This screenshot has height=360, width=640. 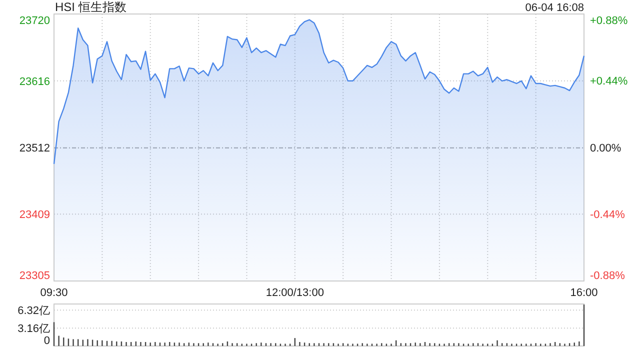 What do you see at coordinates (34, 310) in the screenshot?
I see `y-tick-label: 6.32亿` at bounding box center [34, 310].